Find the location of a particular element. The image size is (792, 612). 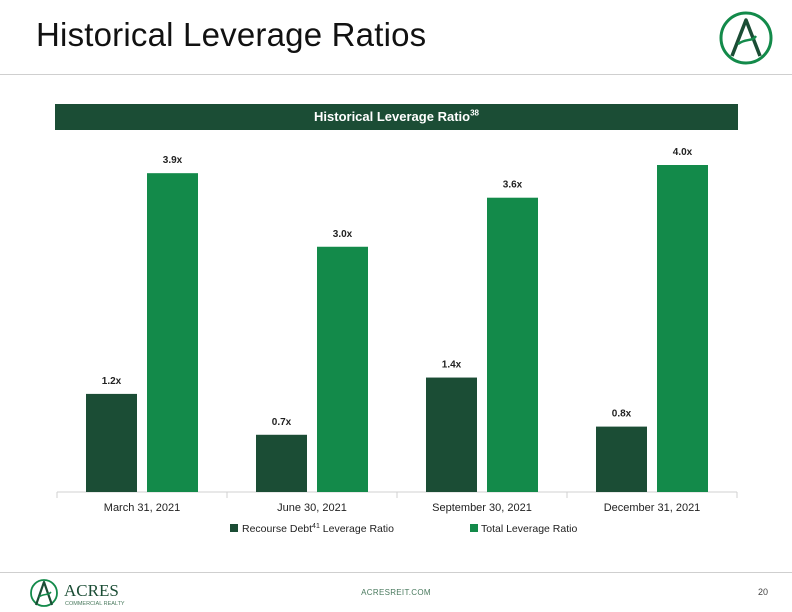

legend-swatch-recourse is located at coordinates (234, 528).